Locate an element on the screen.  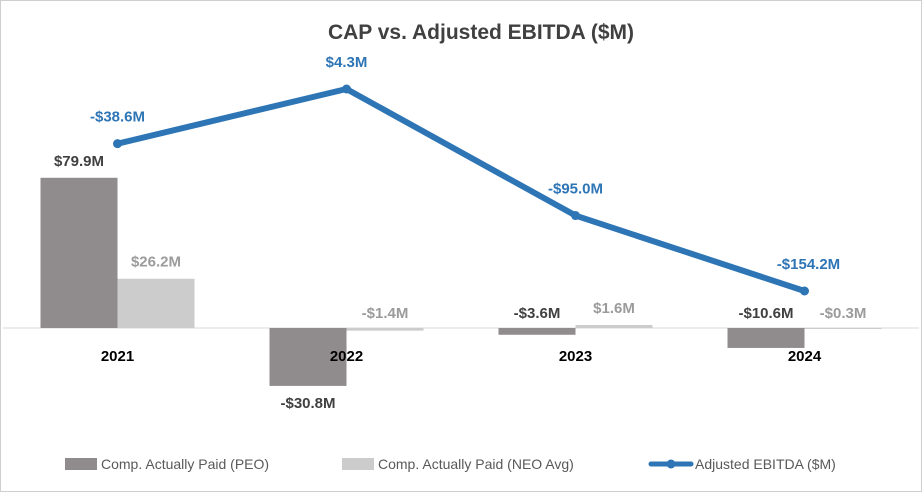
legend-marker-ebitda is located at coordinates (671, 464).